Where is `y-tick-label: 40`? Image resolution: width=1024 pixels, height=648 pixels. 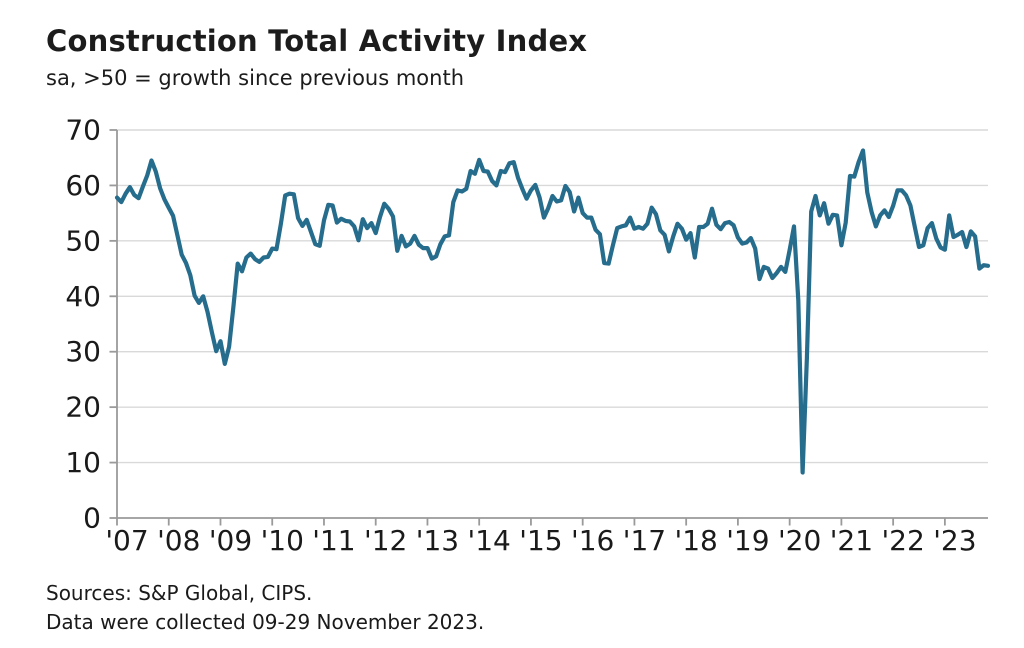
y-tick-label: 40 is located at coordinates (83, 296).